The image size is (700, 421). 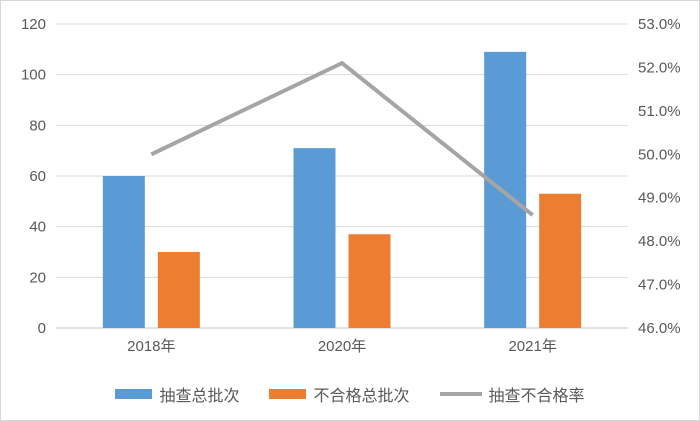 I want to click on right-axis-tick-label: 47.0%, so click(x=659, y=285).